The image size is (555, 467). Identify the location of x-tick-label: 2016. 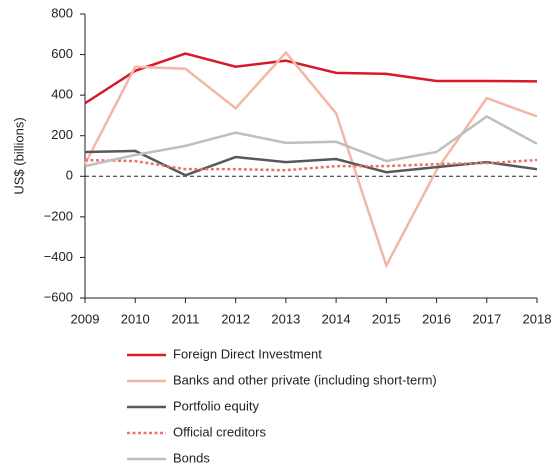
(436, 318).